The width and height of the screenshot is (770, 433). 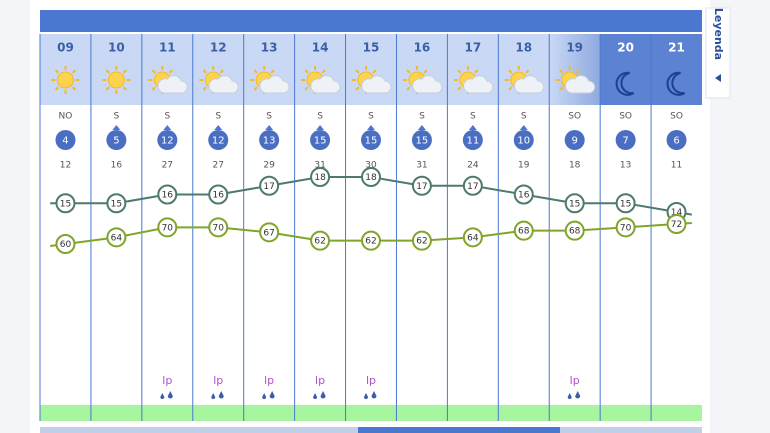 I want to click on humidity-label: 70, so click(x=168, y=228).